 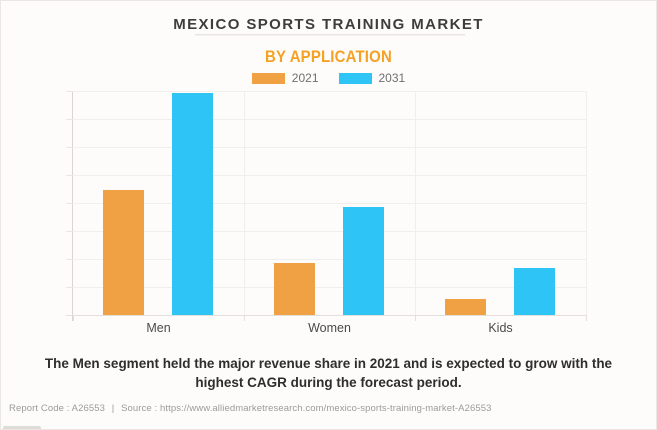 I want to click on title-divider, so click(x=330, y=35).